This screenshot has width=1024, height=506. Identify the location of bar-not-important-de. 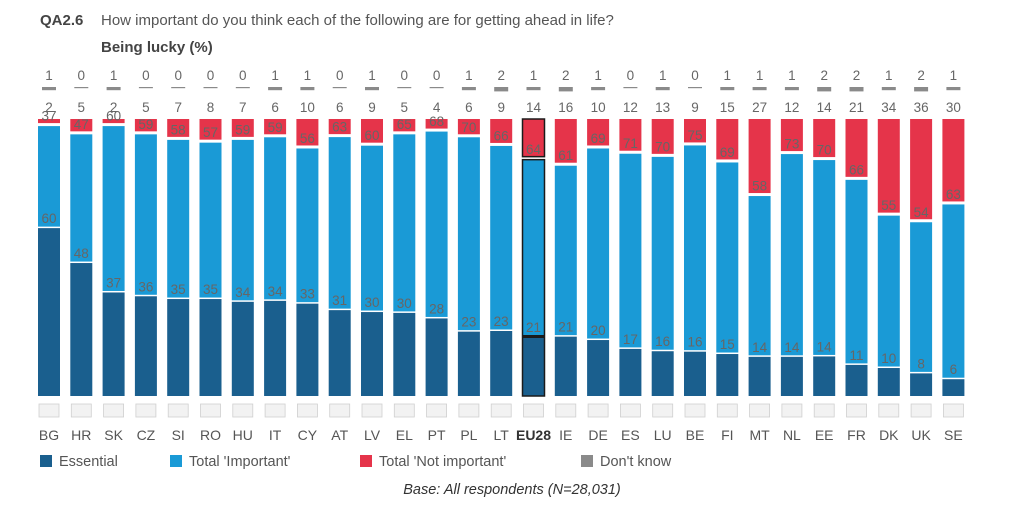
(598, 132).